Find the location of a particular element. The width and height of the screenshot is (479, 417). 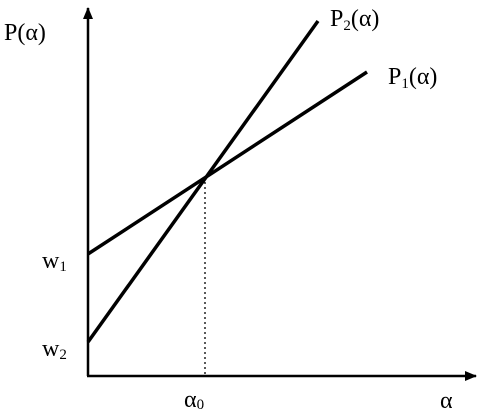

y-axis-label: P(α) is located at coordinates (25, 33).